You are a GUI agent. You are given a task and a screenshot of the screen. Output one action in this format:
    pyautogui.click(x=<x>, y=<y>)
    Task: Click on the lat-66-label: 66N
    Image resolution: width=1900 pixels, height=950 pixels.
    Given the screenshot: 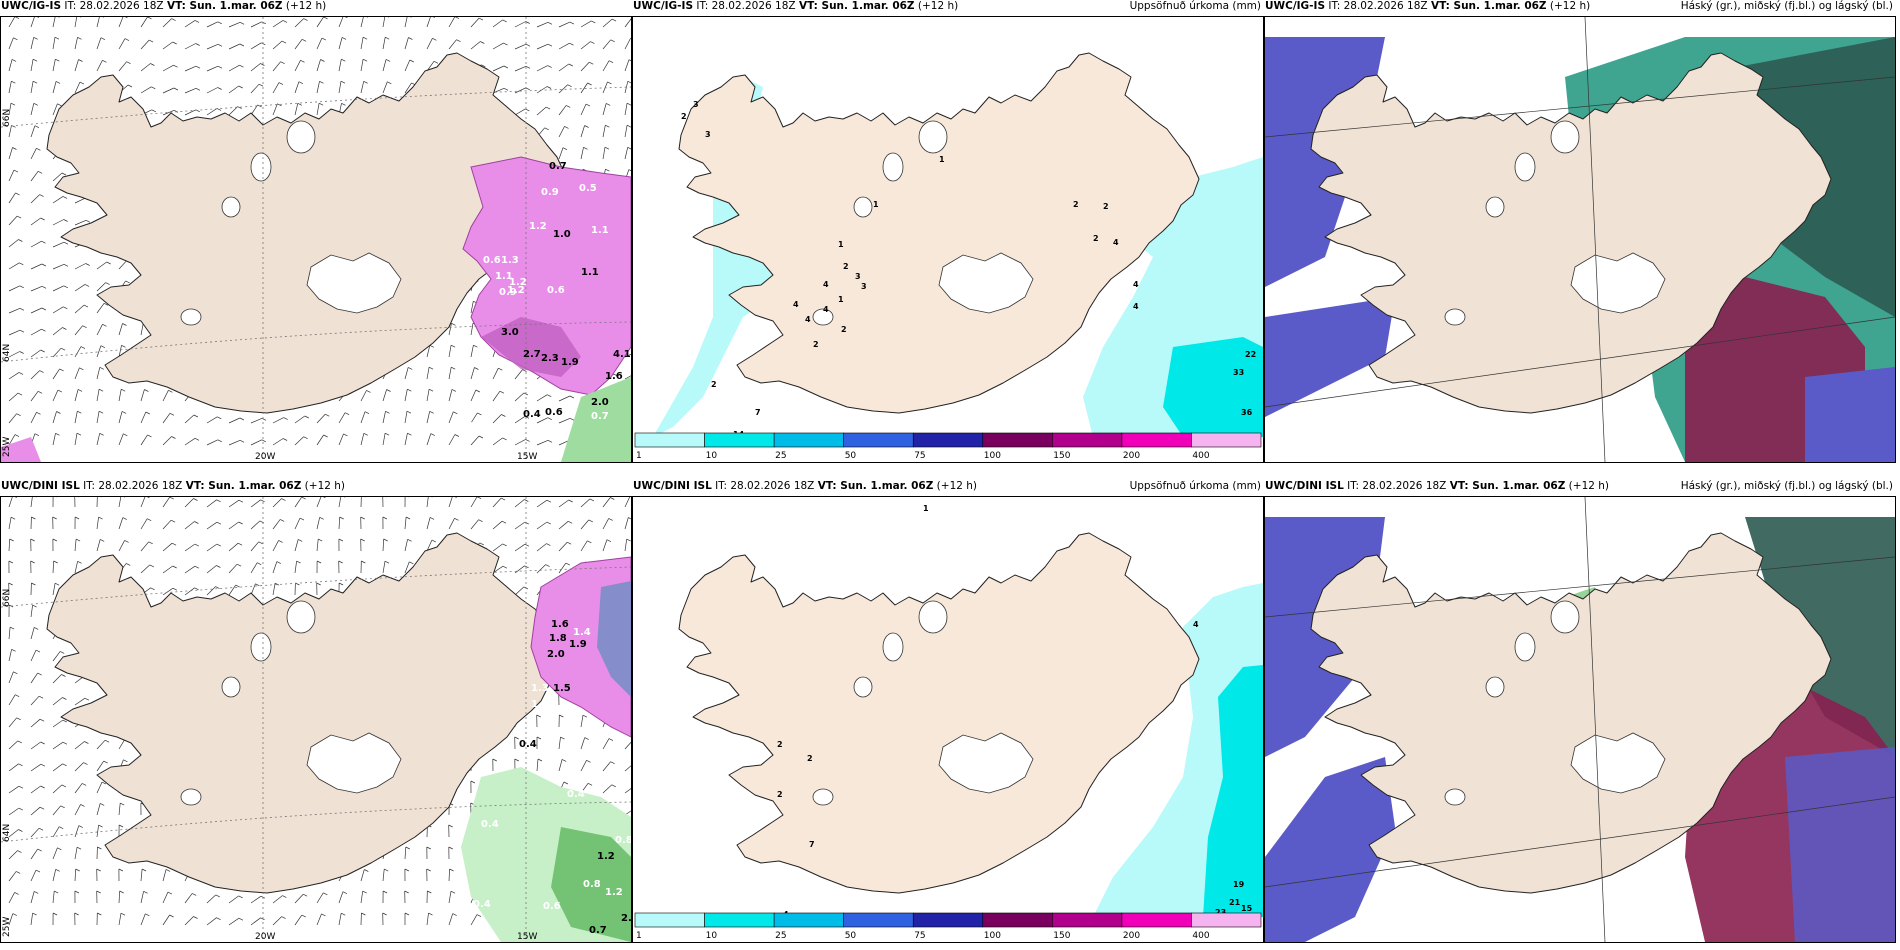 What is the action you would take?
    pyautogui.click(x=7, y=598)
    